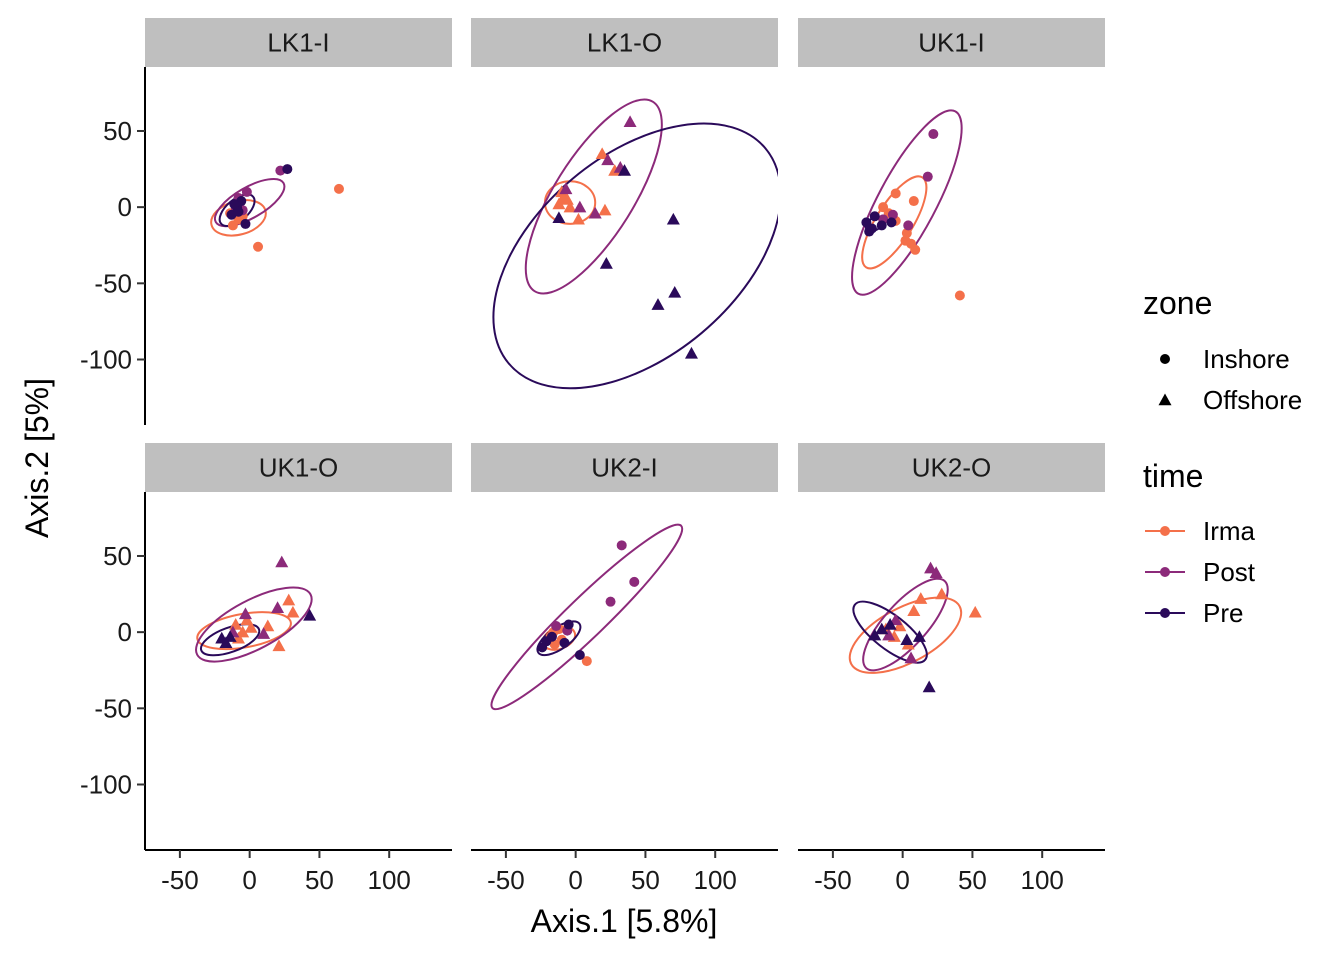  Describe the element at coordinates (1229, 531) in the screenshot. I see `legend-label-irma: Irma` at that location.